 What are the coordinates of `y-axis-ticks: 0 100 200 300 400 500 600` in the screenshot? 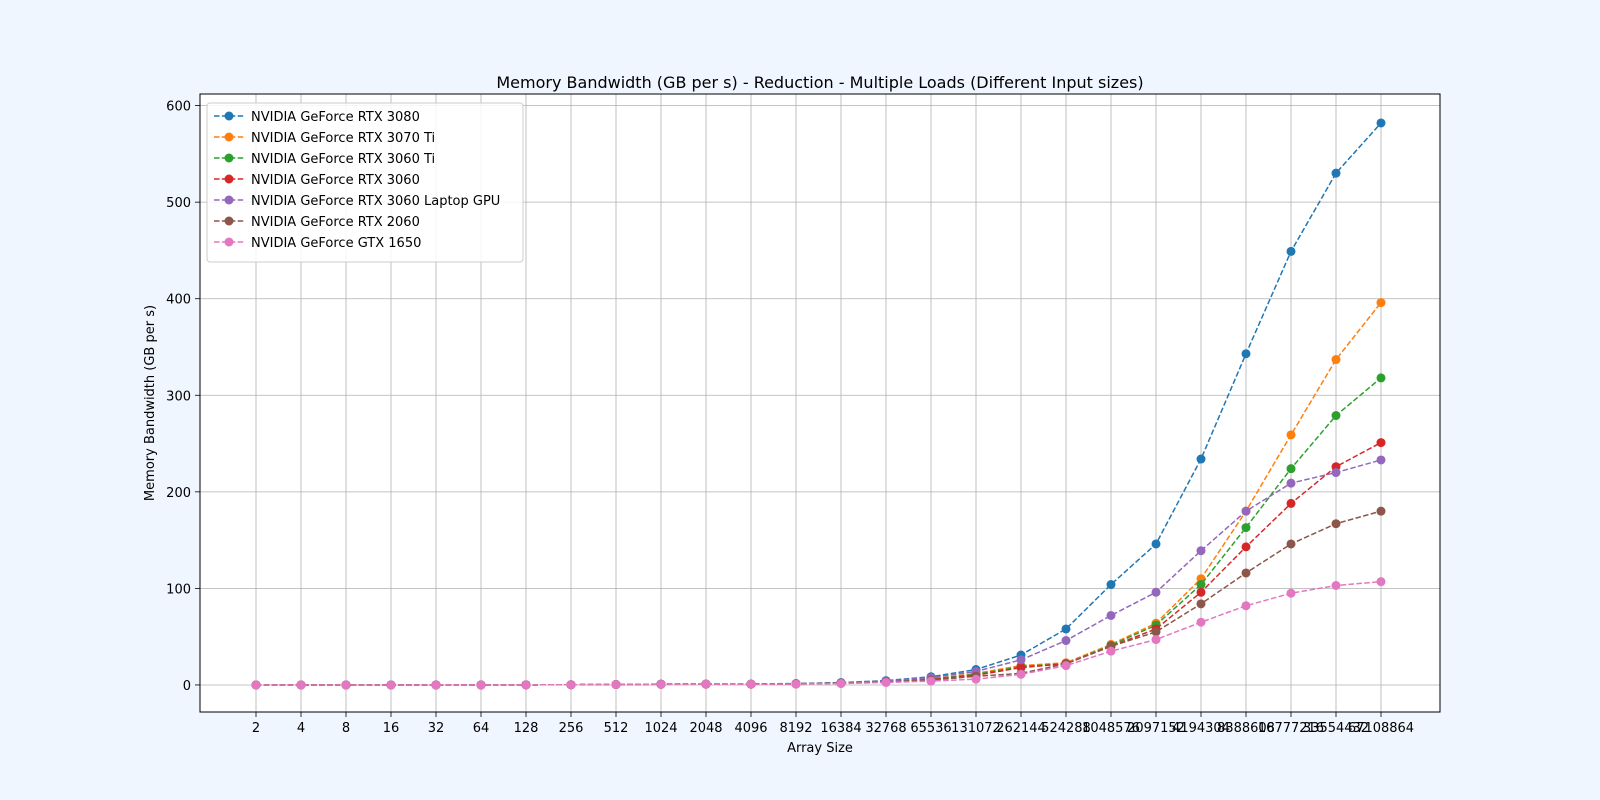 It's located at (183, 397).